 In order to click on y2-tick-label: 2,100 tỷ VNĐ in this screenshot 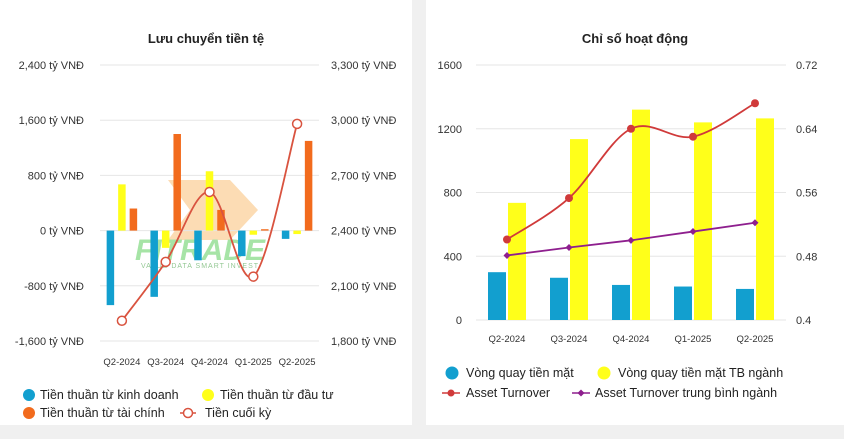, I will do `click(363, 287)`.